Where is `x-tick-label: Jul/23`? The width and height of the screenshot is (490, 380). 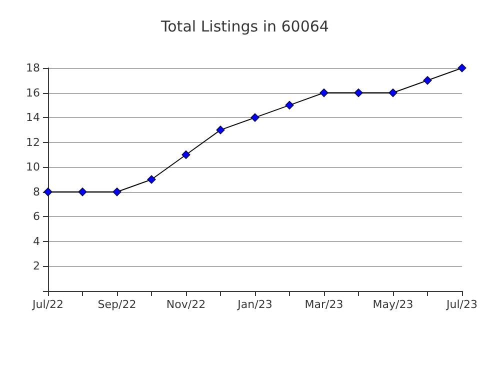
x-tick-label: Jul/23 is located at coordinates (462, 304).